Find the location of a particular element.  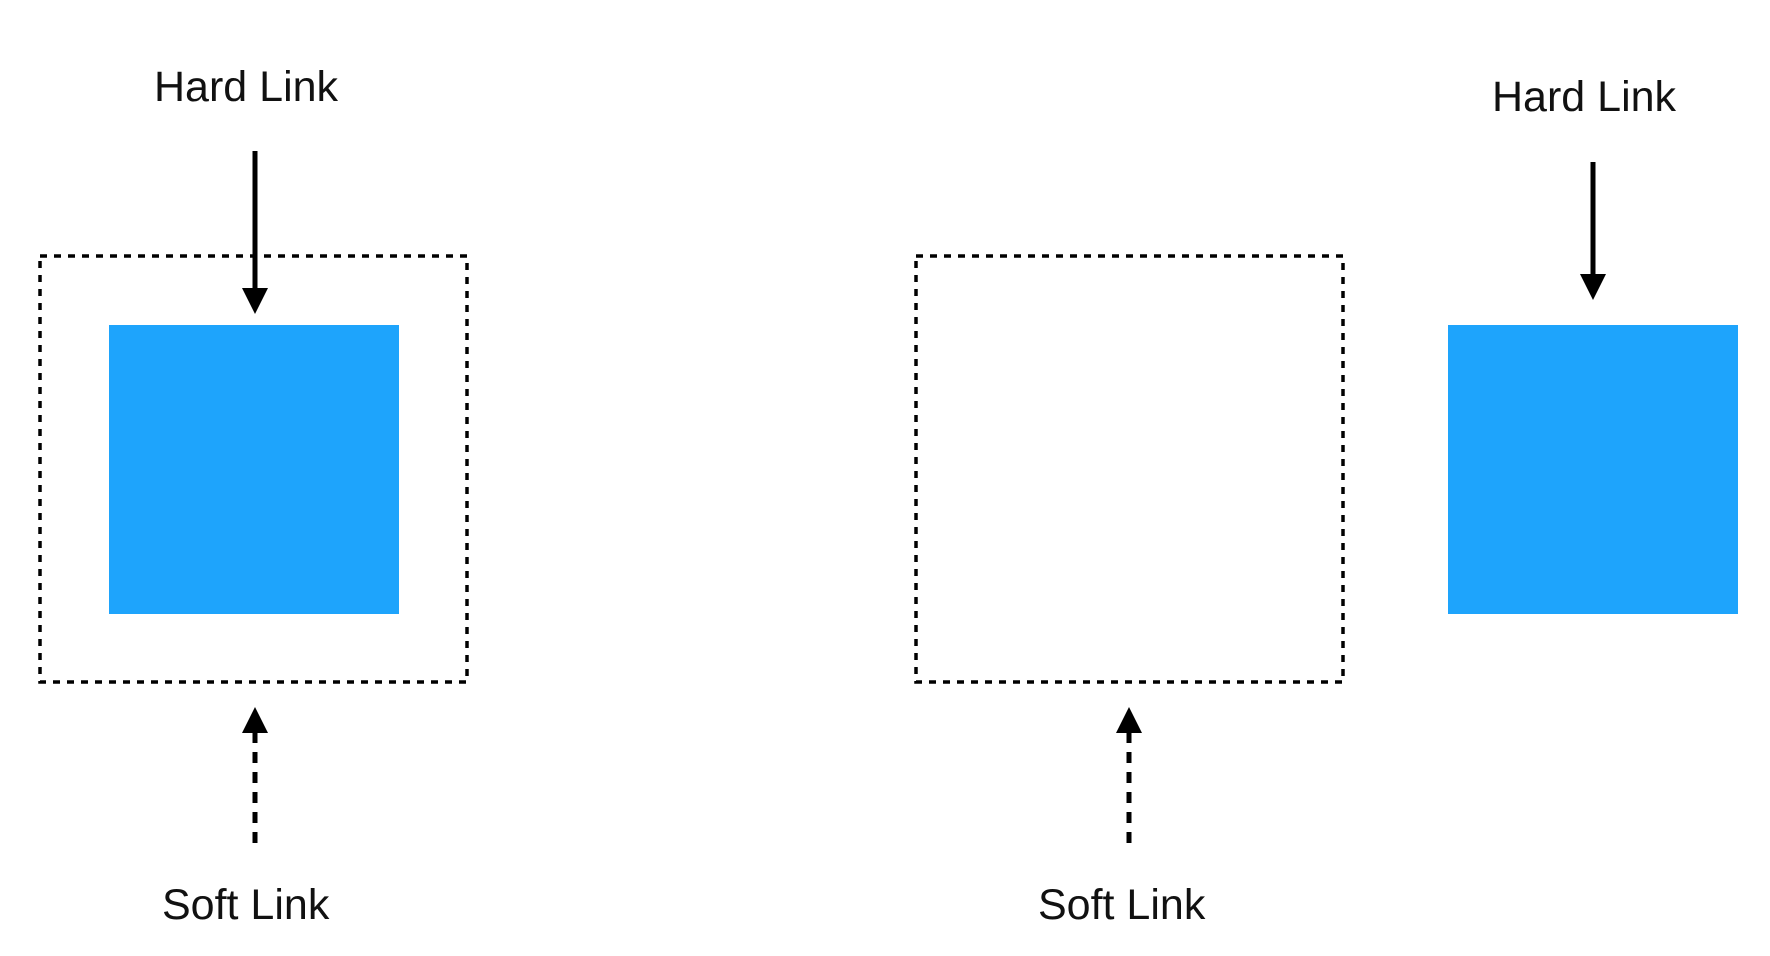

right-file-block is located at coordinates (1593, 469).